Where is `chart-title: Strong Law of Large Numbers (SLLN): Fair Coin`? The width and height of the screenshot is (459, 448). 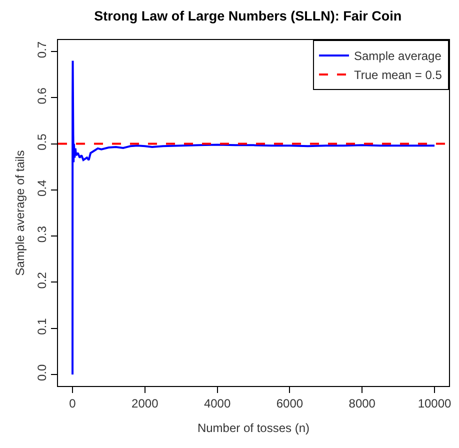 chart-title: Strong Law of Large Numbers (SLLN): Fair Coin is located at coordinates (248, 16).